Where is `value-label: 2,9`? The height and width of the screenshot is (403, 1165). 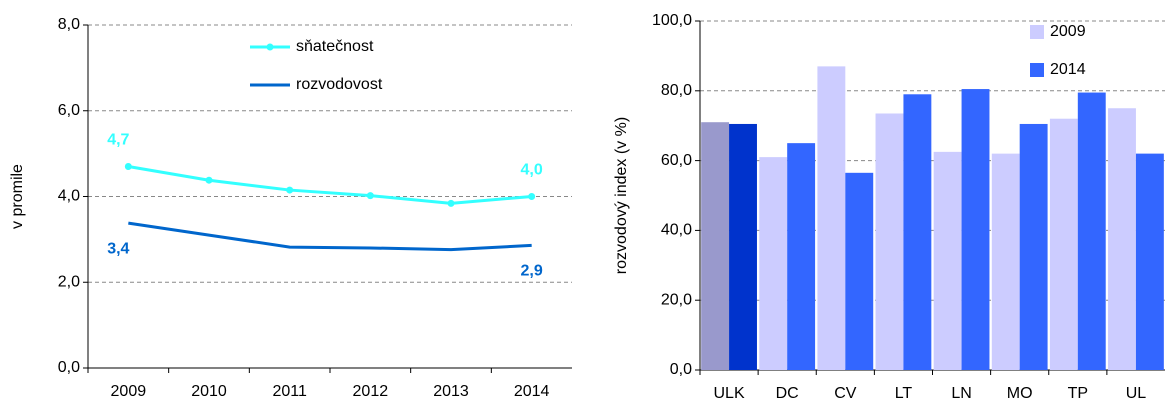
value-label: 2,9 is located at coordinates (532, 271).